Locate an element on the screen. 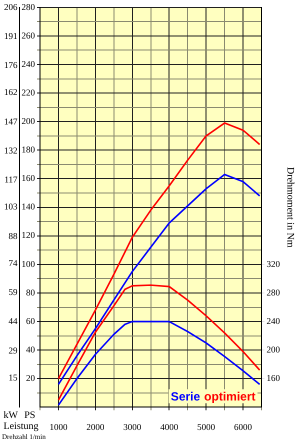 The width and height of the screenshot is (300, 445). y2-tick-label: 240 is located at coordinates (273, 321).